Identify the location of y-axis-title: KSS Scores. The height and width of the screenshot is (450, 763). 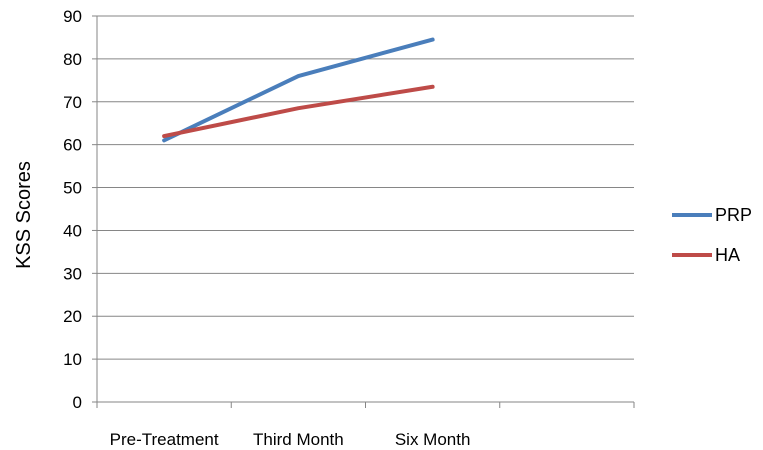
(24, 215).